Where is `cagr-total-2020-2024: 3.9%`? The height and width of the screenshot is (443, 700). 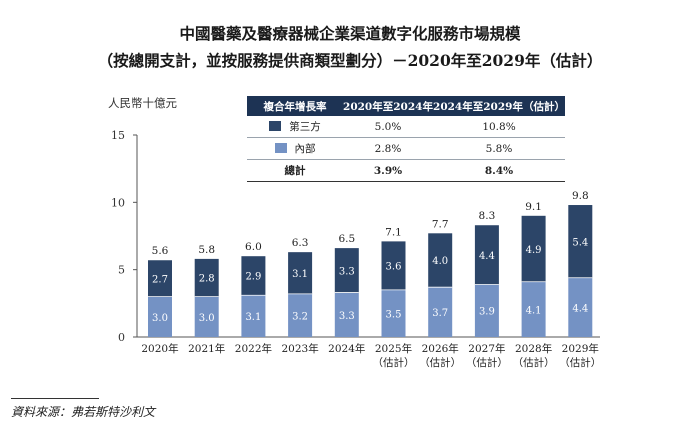 cagr-total-2020-2024: 3.9% is located at coordinates (388, 170).